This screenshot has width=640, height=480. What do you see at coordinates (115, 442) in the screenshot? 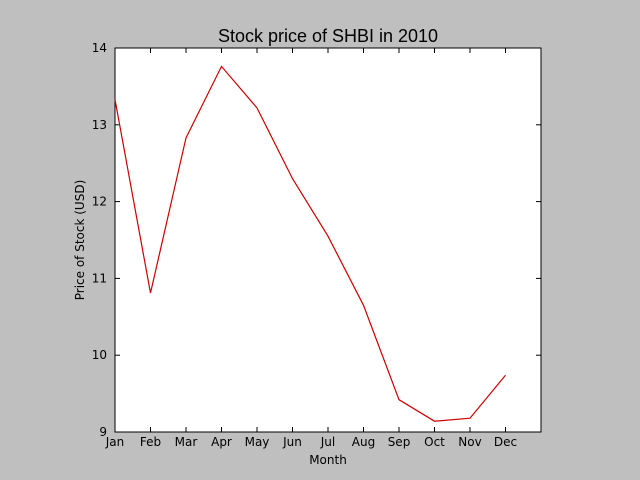
I see `x-tick-label: Jan` at bounding box center [115, 442].